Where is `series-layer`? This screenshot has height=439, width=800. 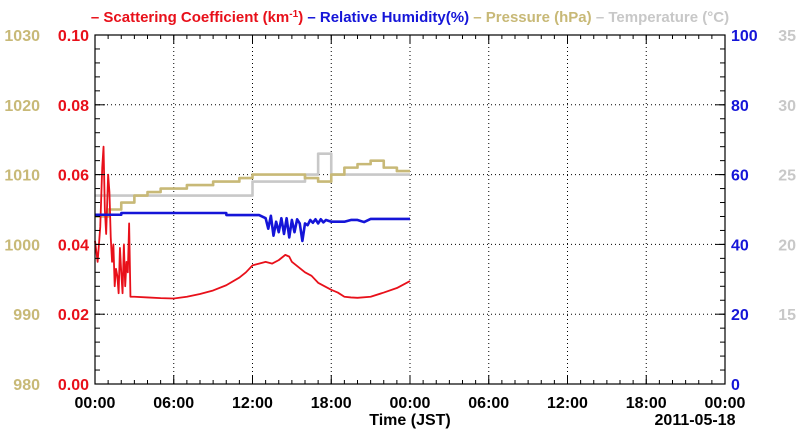
series-layer is located at coordinates (252, 222).